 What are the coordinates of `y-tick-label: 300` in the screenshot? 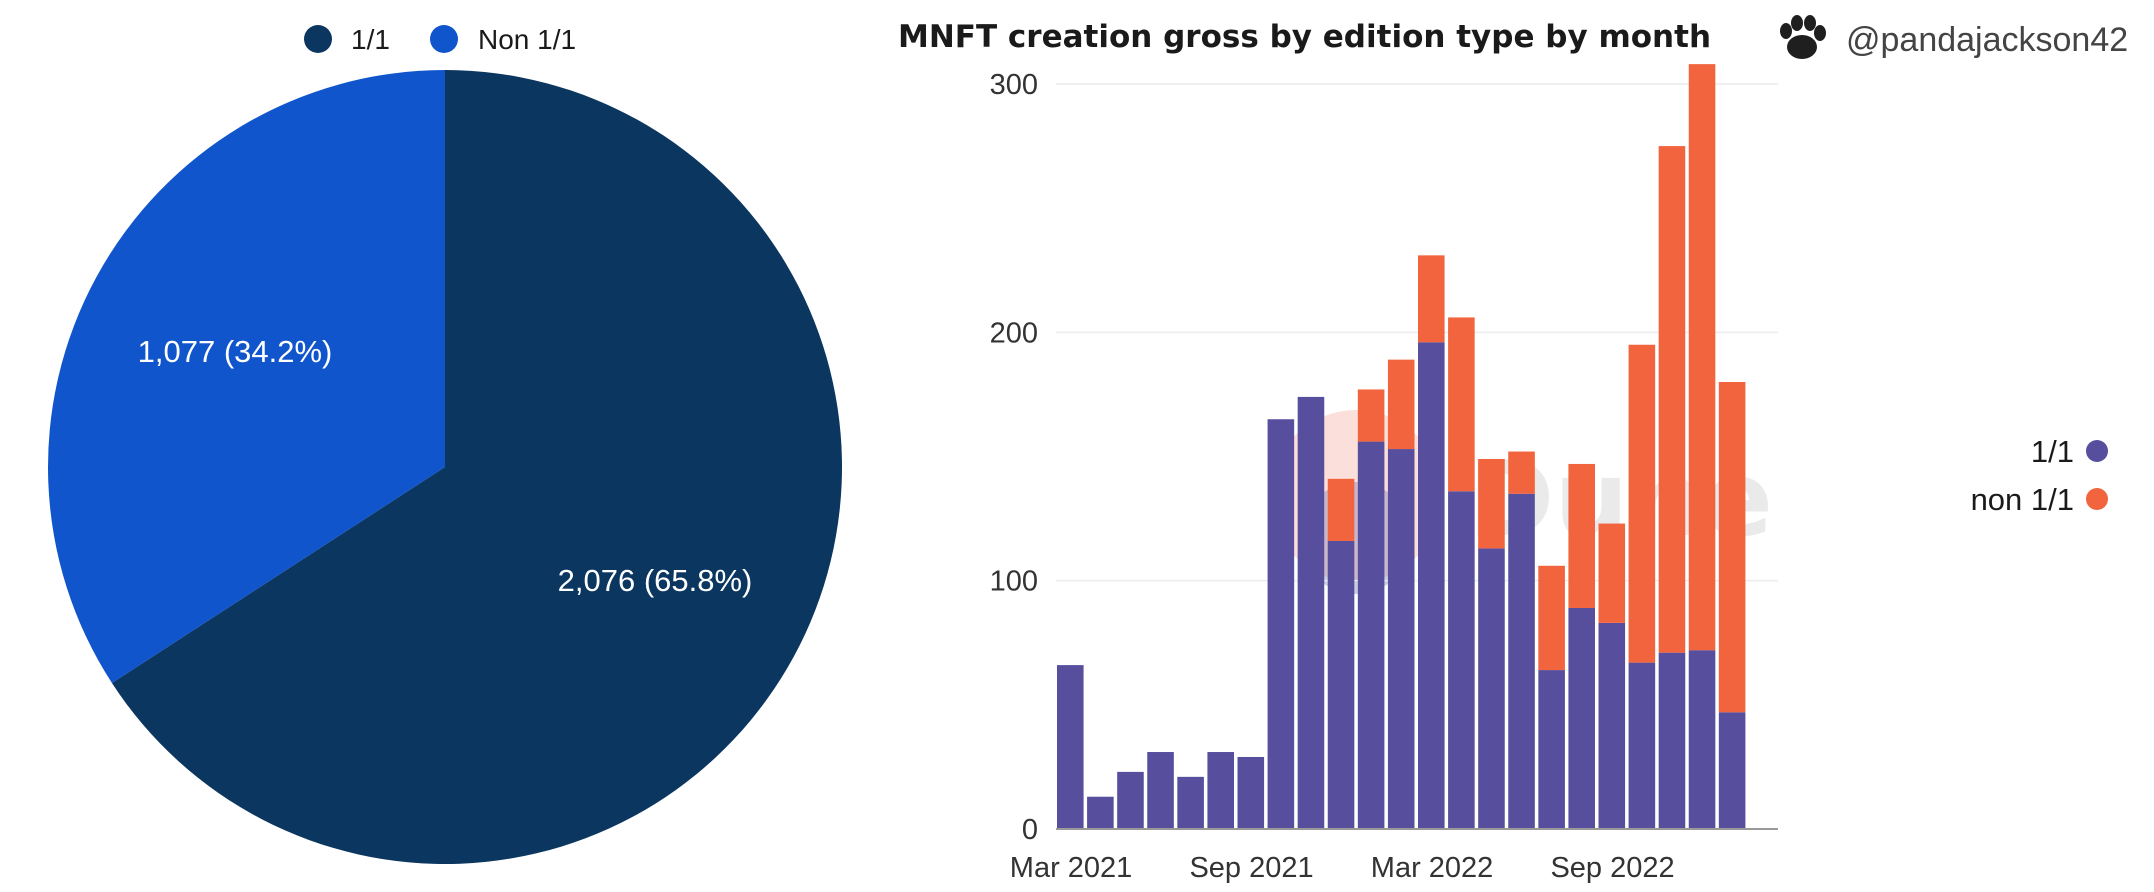 It's located at (1014, 85).